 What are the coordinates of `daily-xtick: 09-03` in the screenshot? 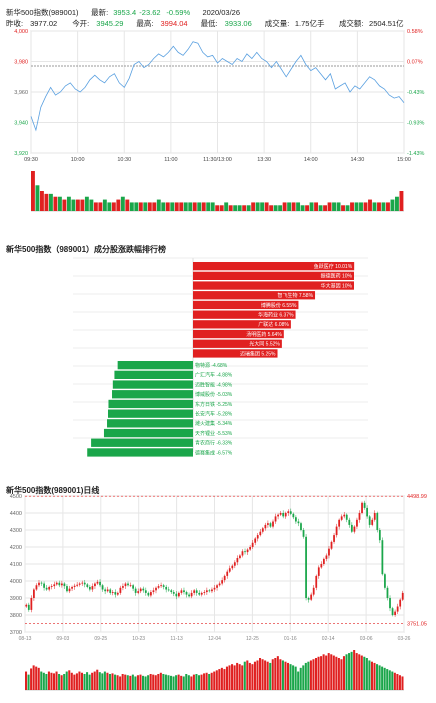 It's located at (63, 639).